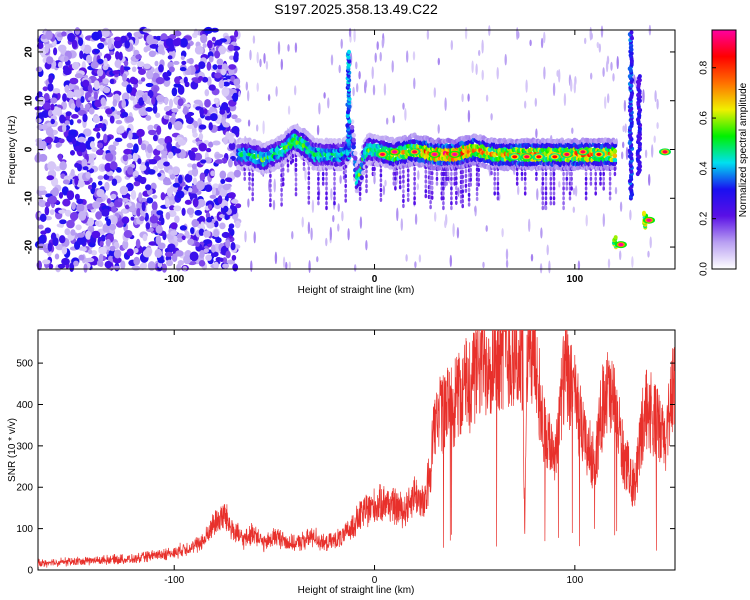  Describe the element at coordinates (174, 279) in the screenshot. I see `spectrogram-x-tick-label: -100` at that location.